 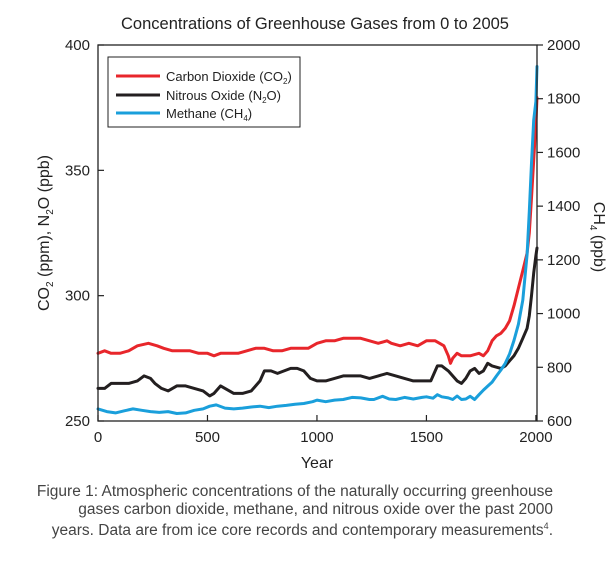 What do you see at coordinates (597, 237) in the screenshot?
I see `y-axis-label-right: CH4 (ppb)` at bounding box center [597, 237].